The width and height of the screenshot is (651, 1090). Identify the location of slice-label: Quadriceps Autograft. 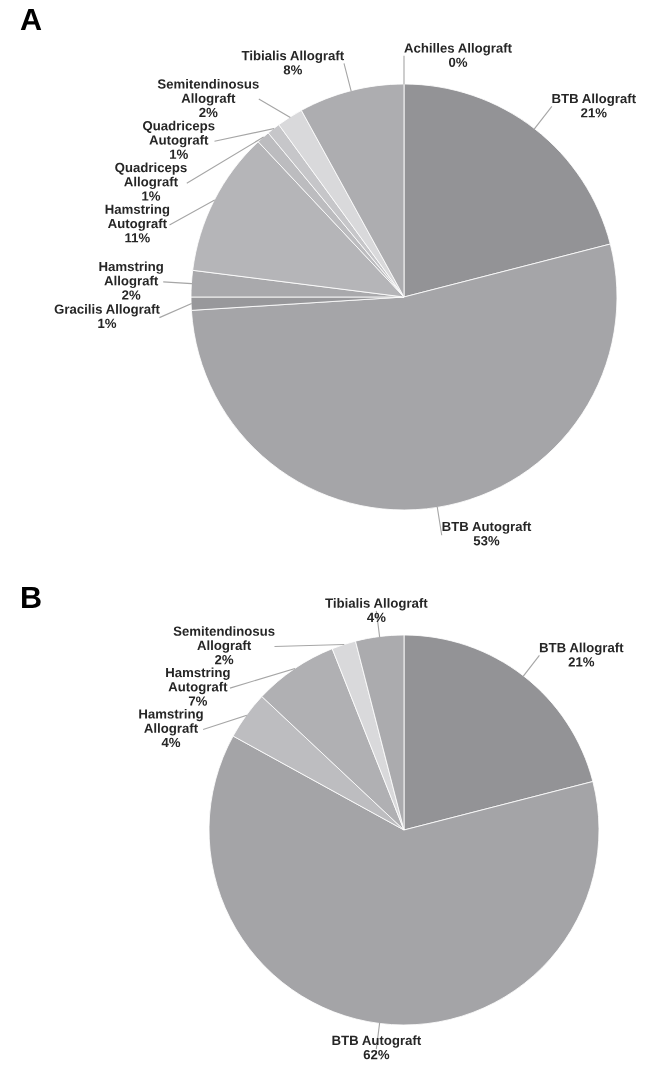
(178, 134).